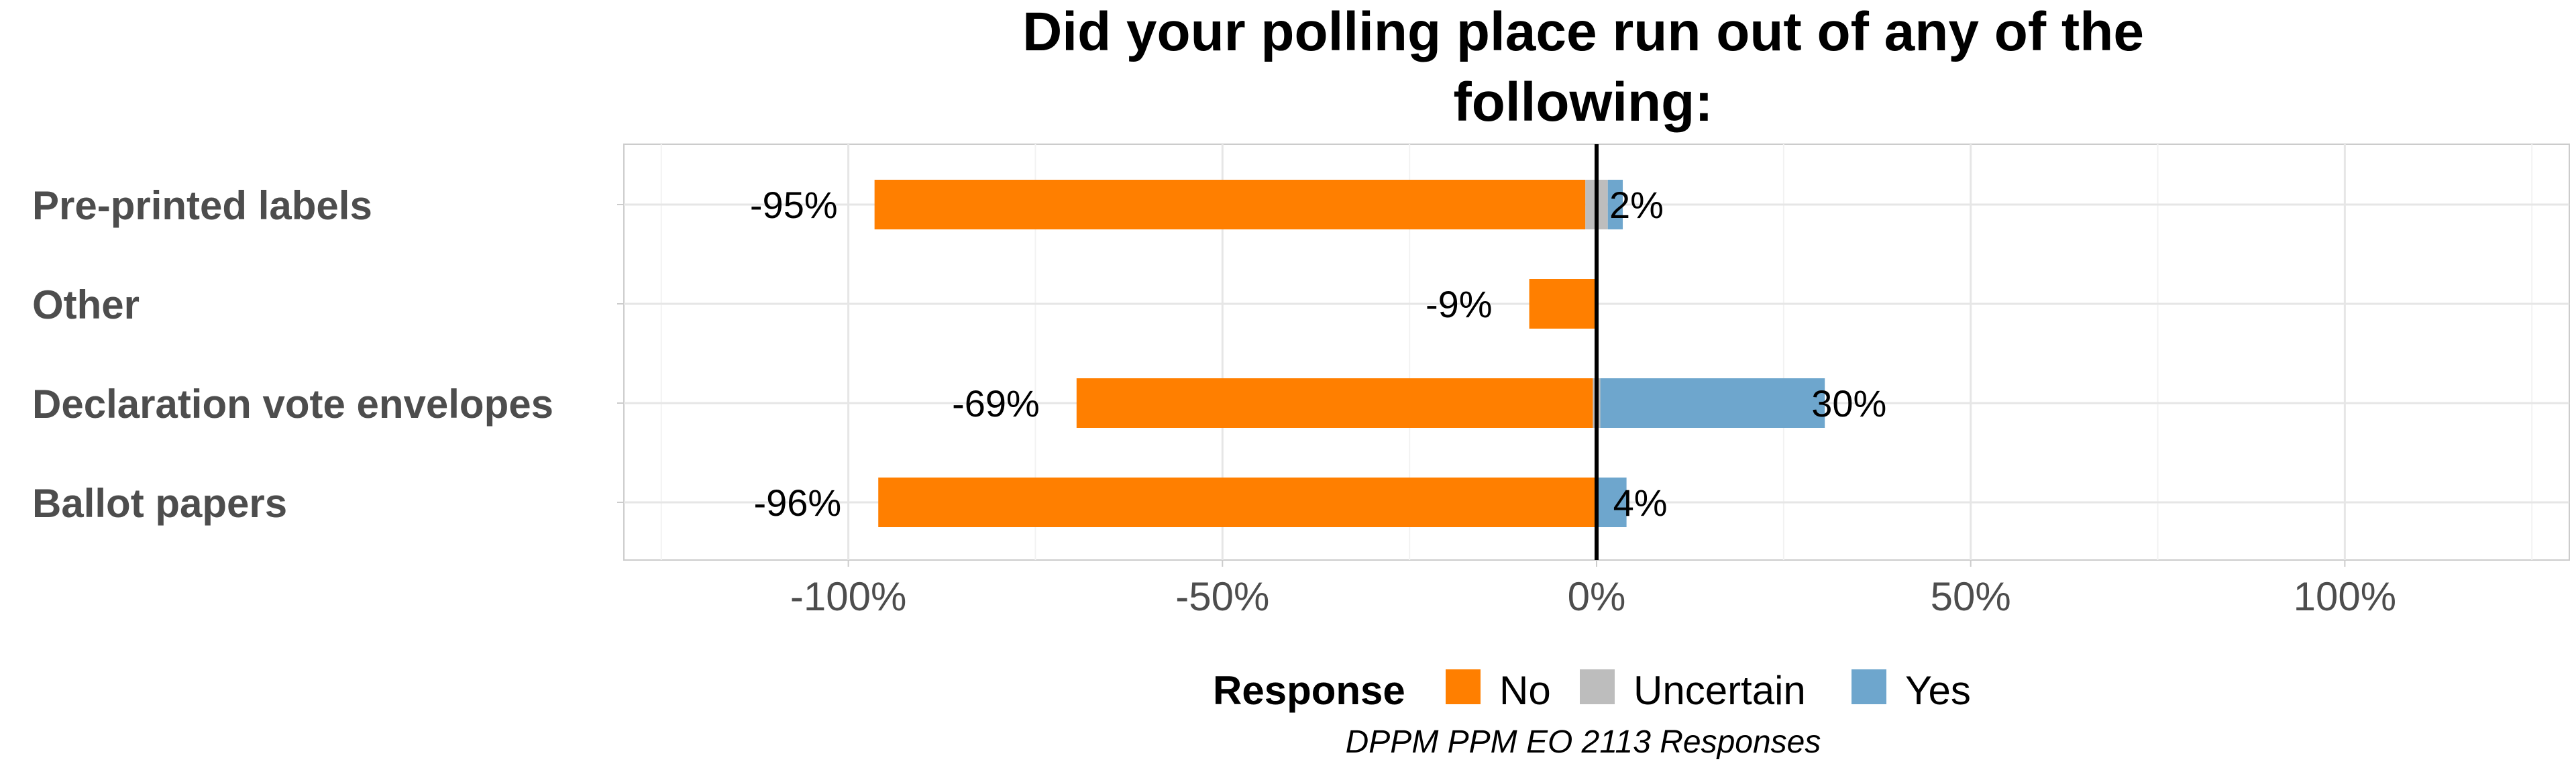  I want to click on legend-label-no: No, so click(1525, 690).